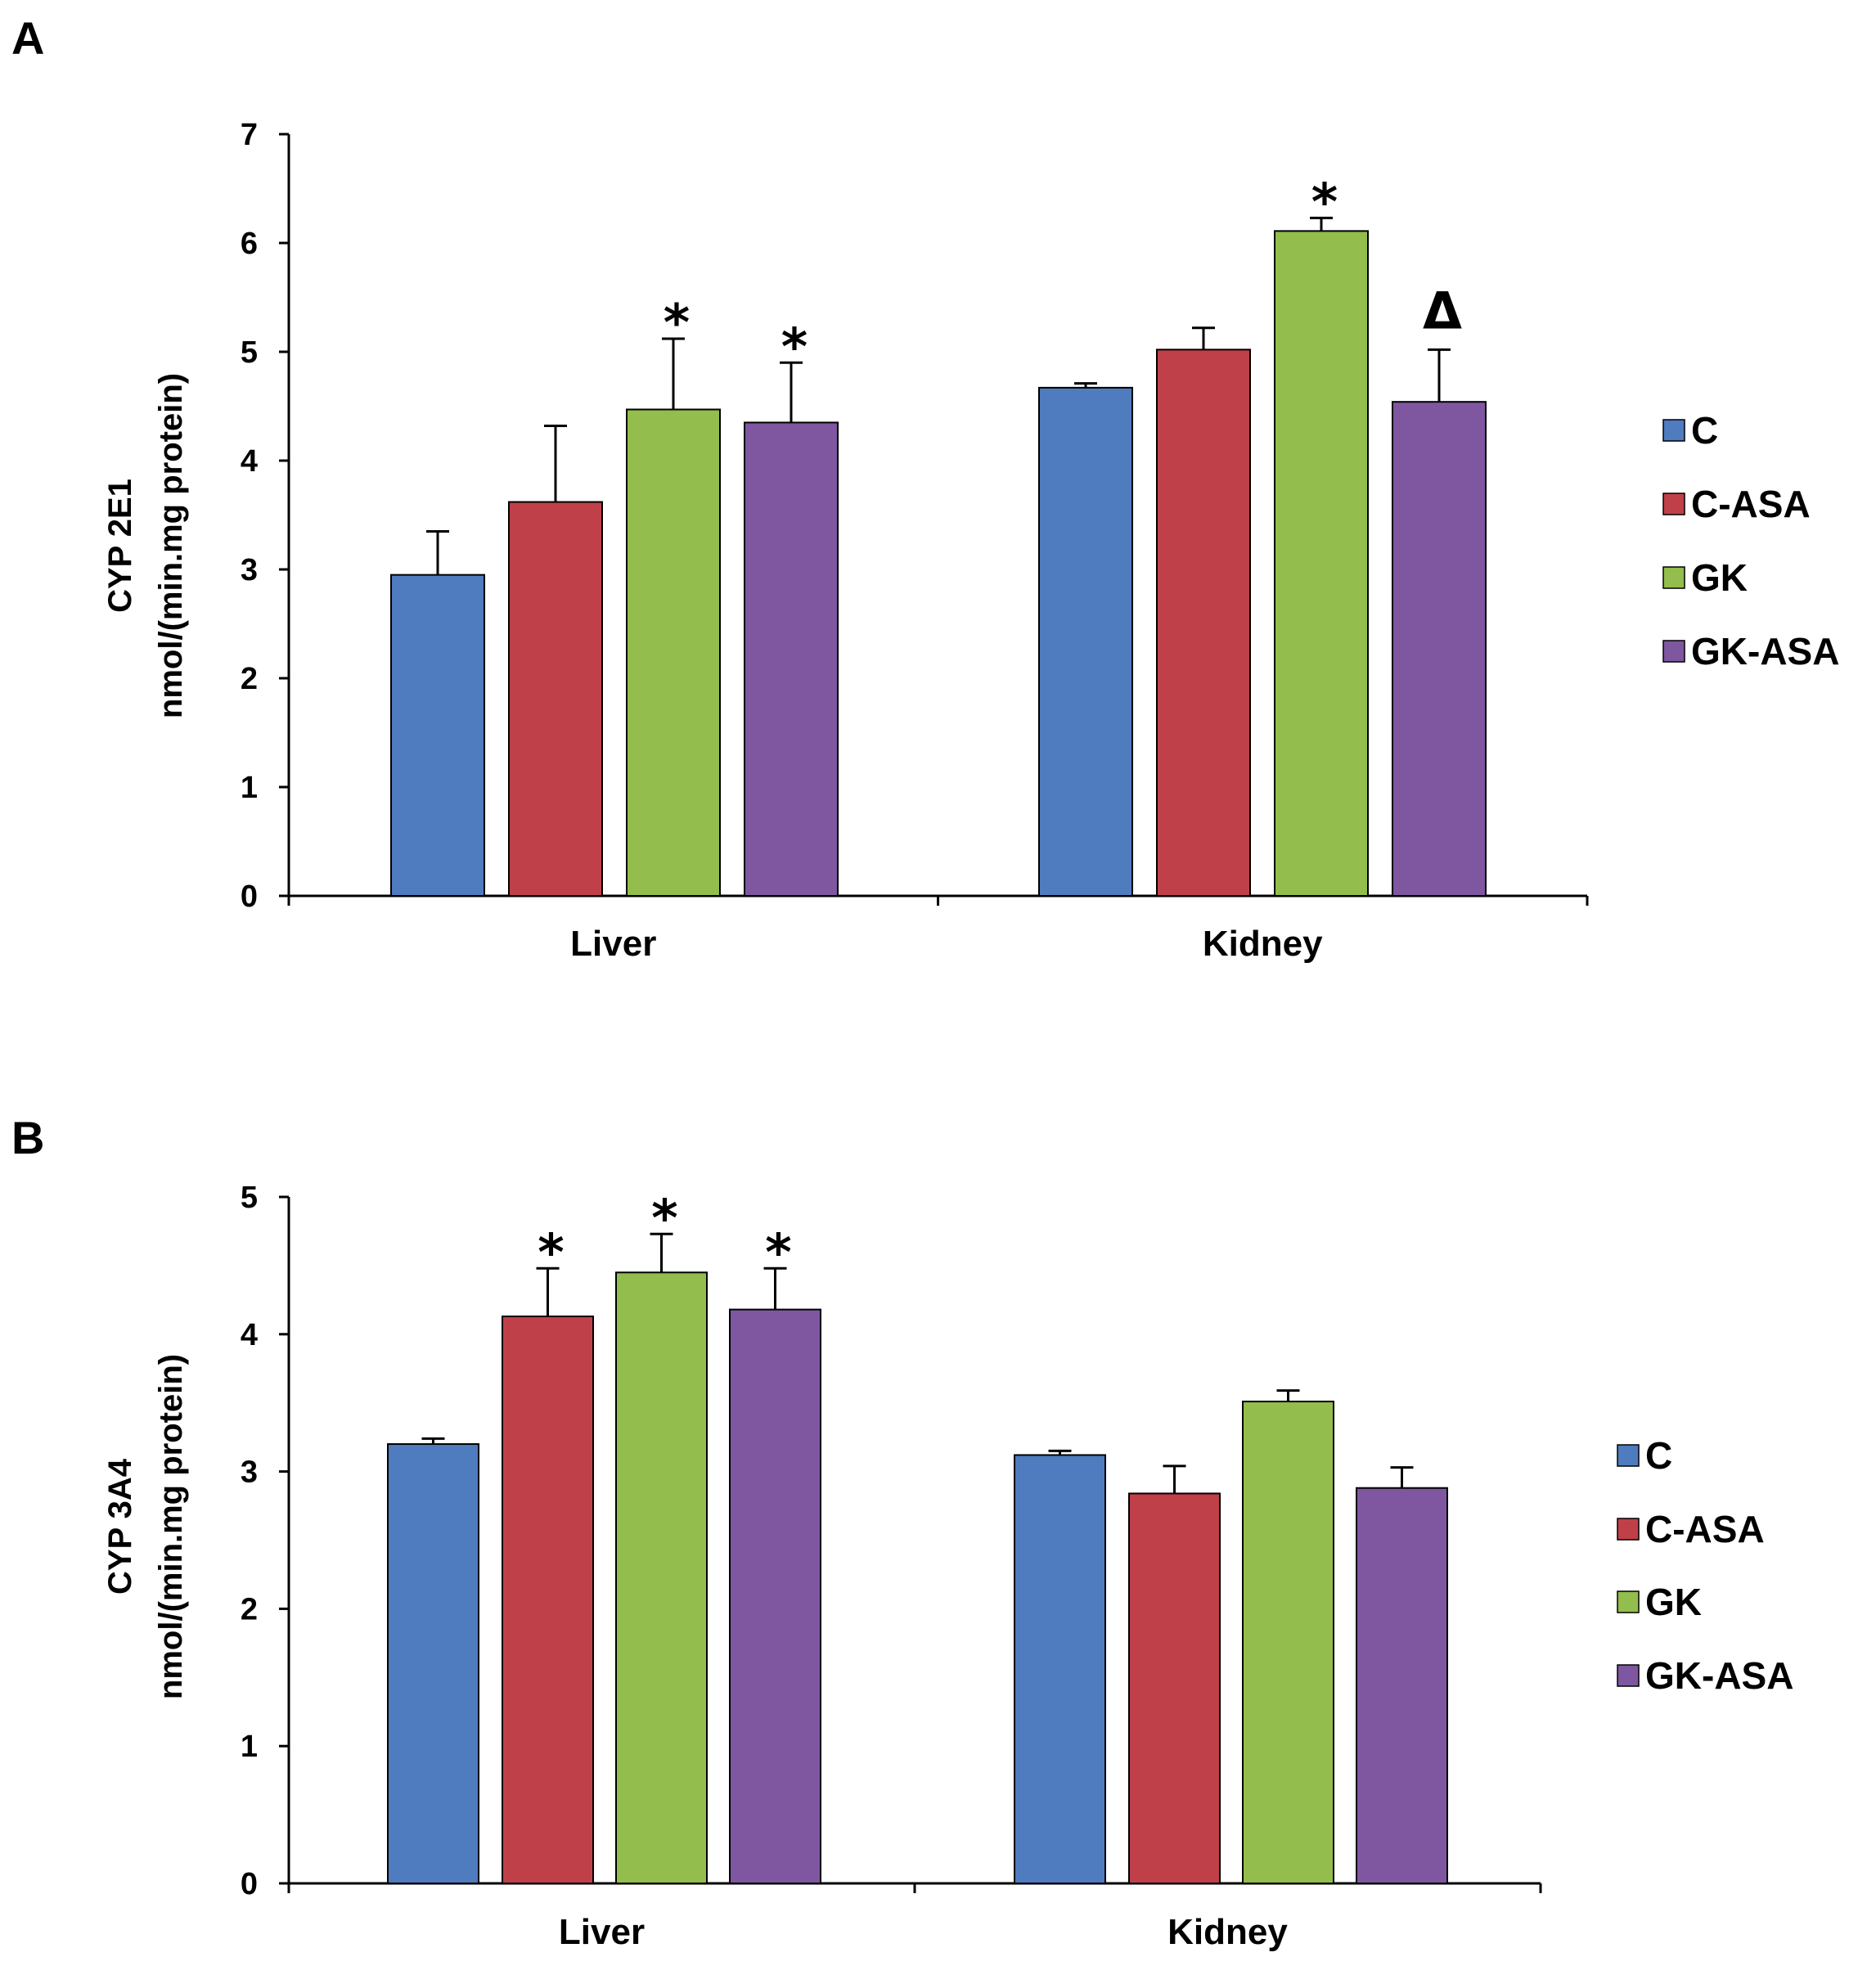 This screenshot has height=1966, width=1876. I want to click on y-axis-label-line1: CYP 3A4, so click(120, 1526).